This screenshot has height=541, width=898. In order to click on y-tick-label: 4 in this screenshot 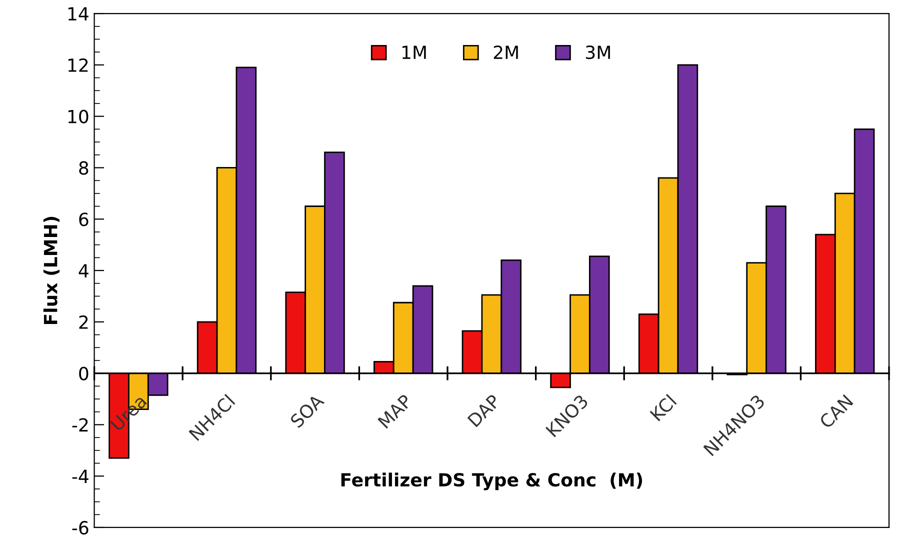, I will do `click(83, 271)`.